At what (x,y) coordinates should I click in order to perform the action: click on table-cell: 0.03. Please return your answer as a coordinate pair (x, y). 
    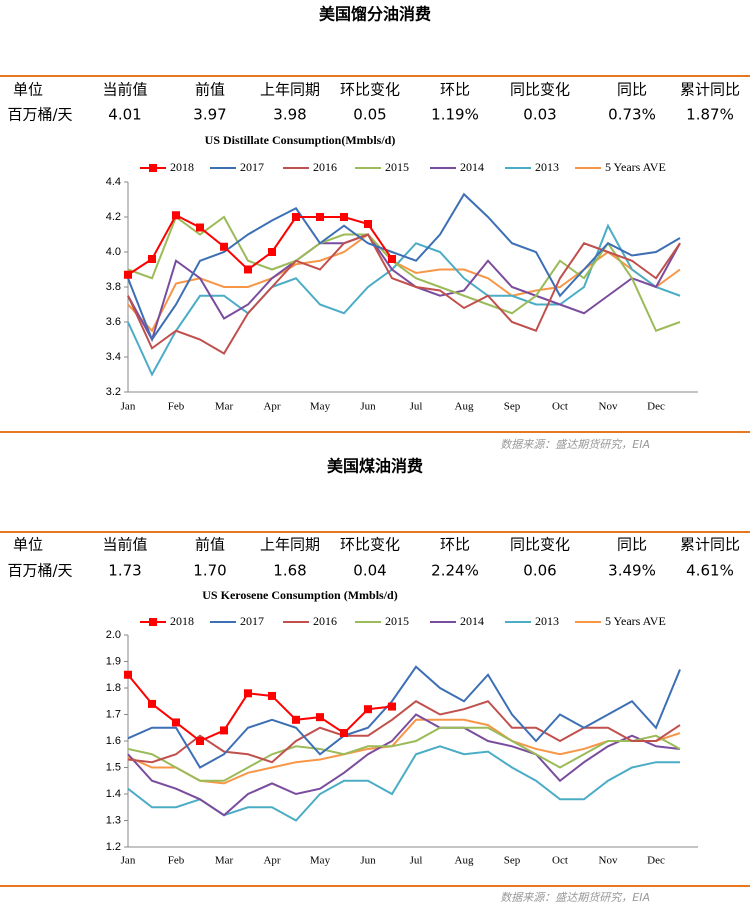
    Looking at the image, I should click on (539, 115).